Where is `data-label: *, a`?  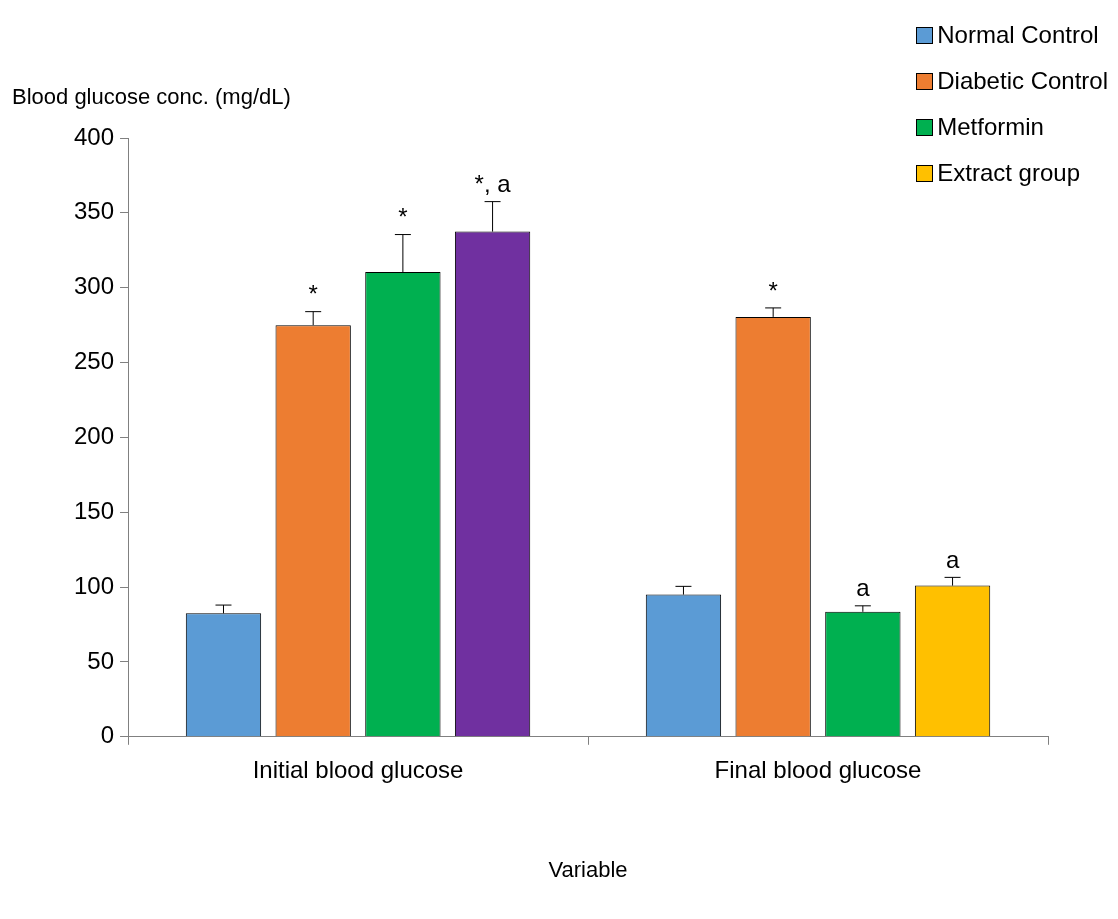
data-label: *, a is located at coordinates (493, 184).